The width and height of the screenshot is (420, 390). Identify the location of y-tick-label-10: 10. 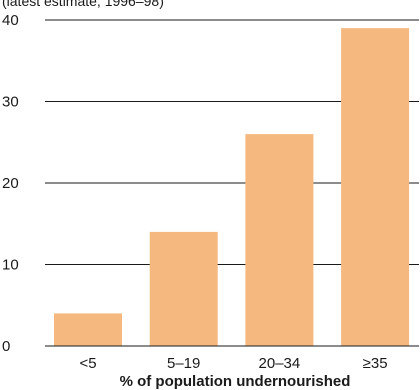
(10, 265).